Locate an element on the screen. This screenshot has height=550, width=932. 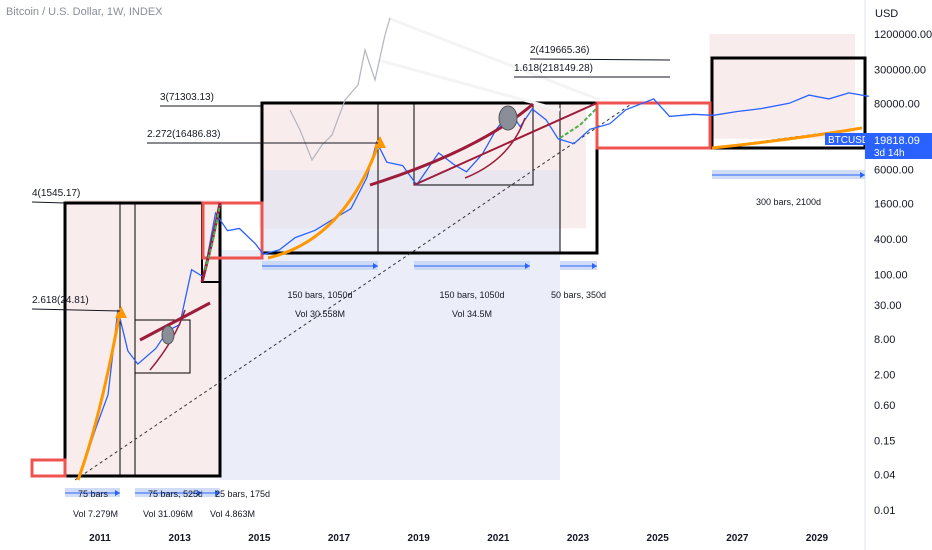
range-vol-label: Vol 4.863M is located at coordinates (232, 514).